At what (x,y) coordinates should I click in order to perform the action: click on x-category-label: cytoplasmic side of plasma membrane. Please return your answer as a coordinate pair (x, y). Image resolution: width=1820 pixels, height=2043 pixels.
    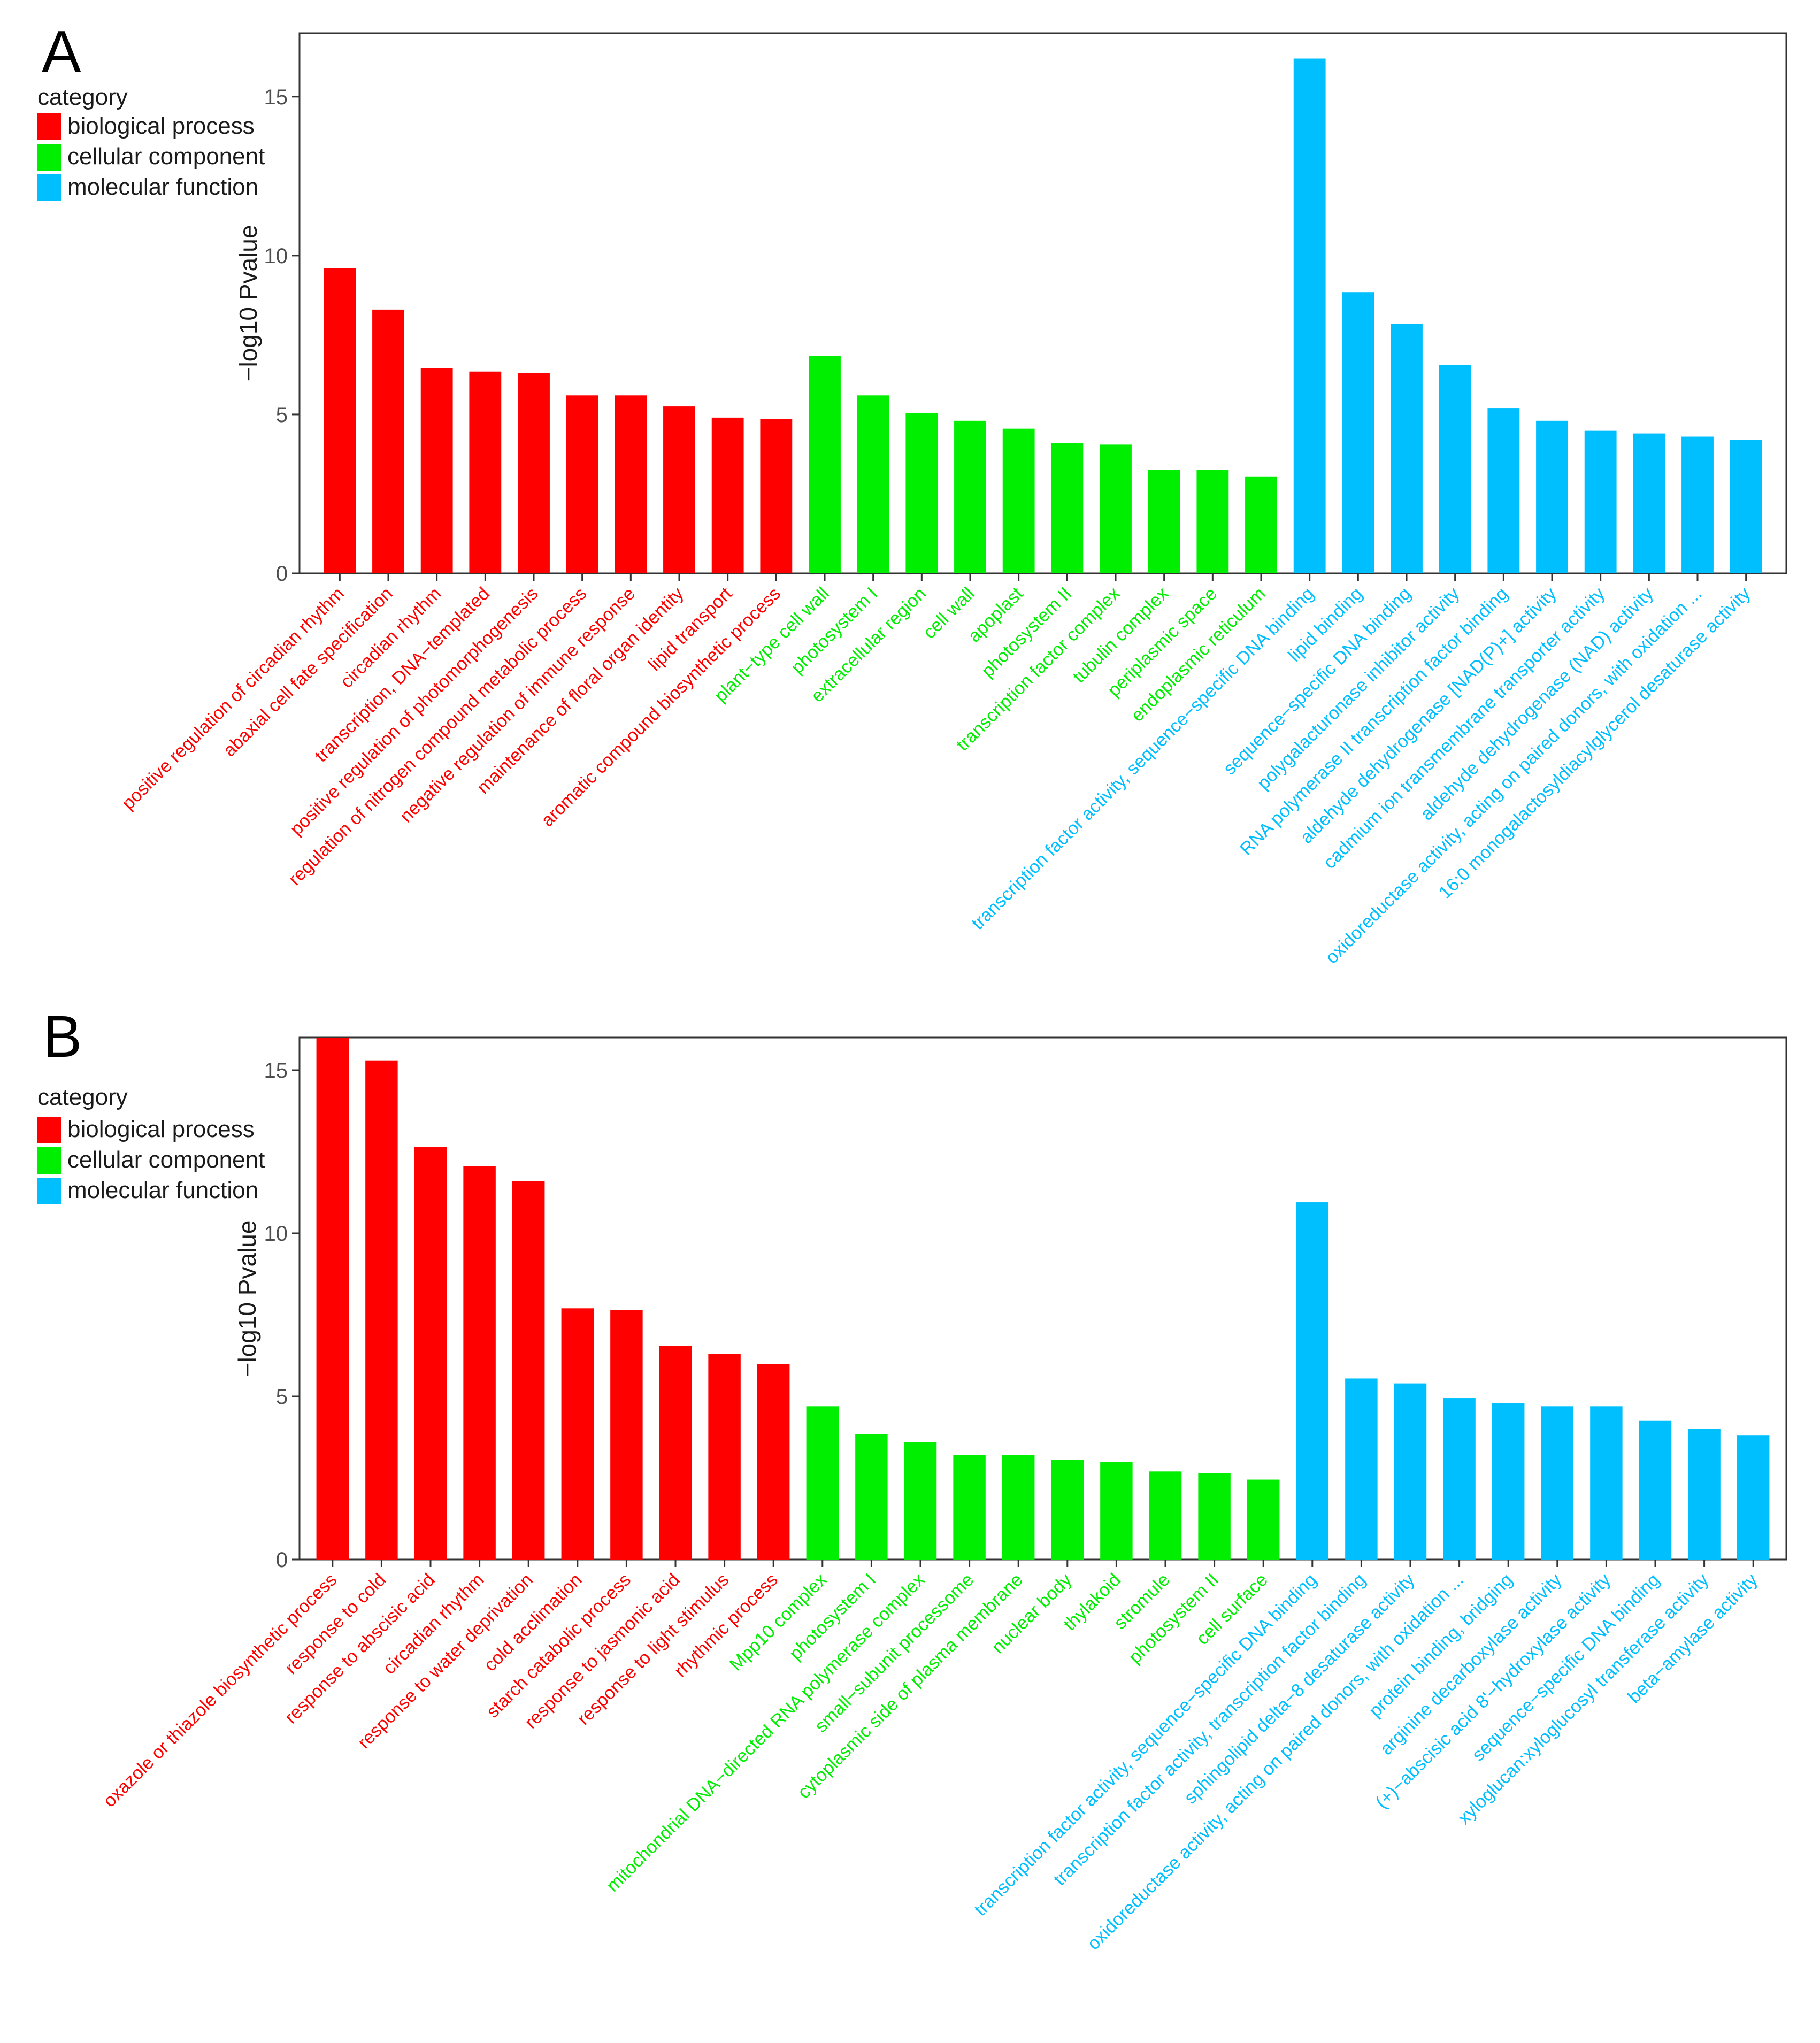
    Looking at the image, I should click on (911, 1687).